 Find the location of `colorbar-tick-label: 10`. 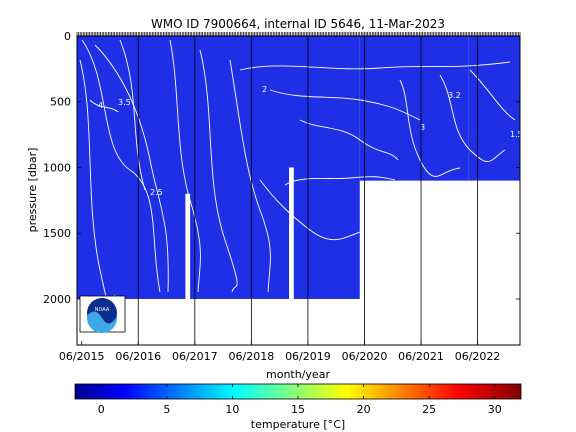

colorbar-tick-label: 10 is located at coordinates (232, 409).